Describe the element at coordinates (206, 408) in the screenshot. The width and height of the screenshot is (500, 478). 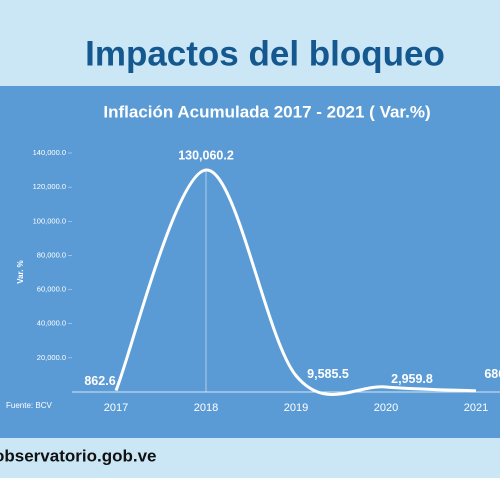
I see `x-tick-label: 2018` at that location.